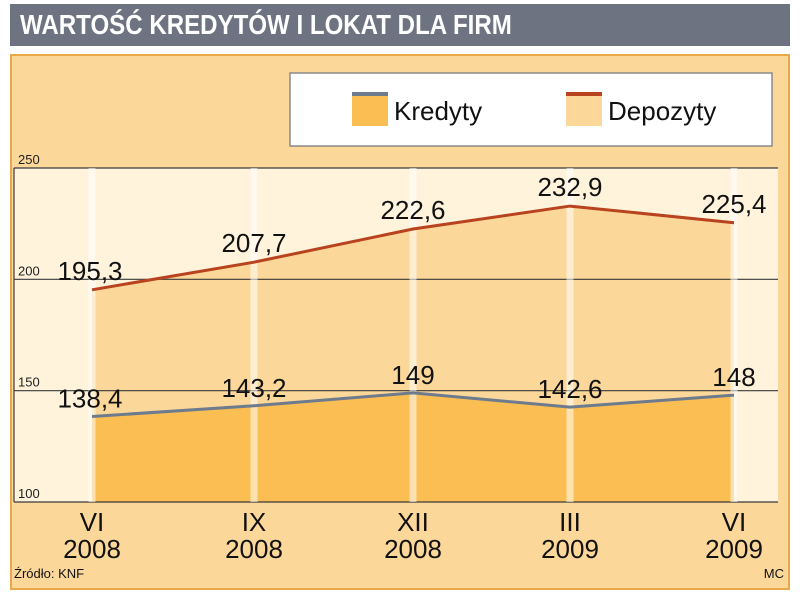 The width and height of the screenshot is (805, 597). What do you see at coordinates (734, 549) in the screenshot?
I see `x-tick-year-4: 2009` at bounding box center [734, 549].